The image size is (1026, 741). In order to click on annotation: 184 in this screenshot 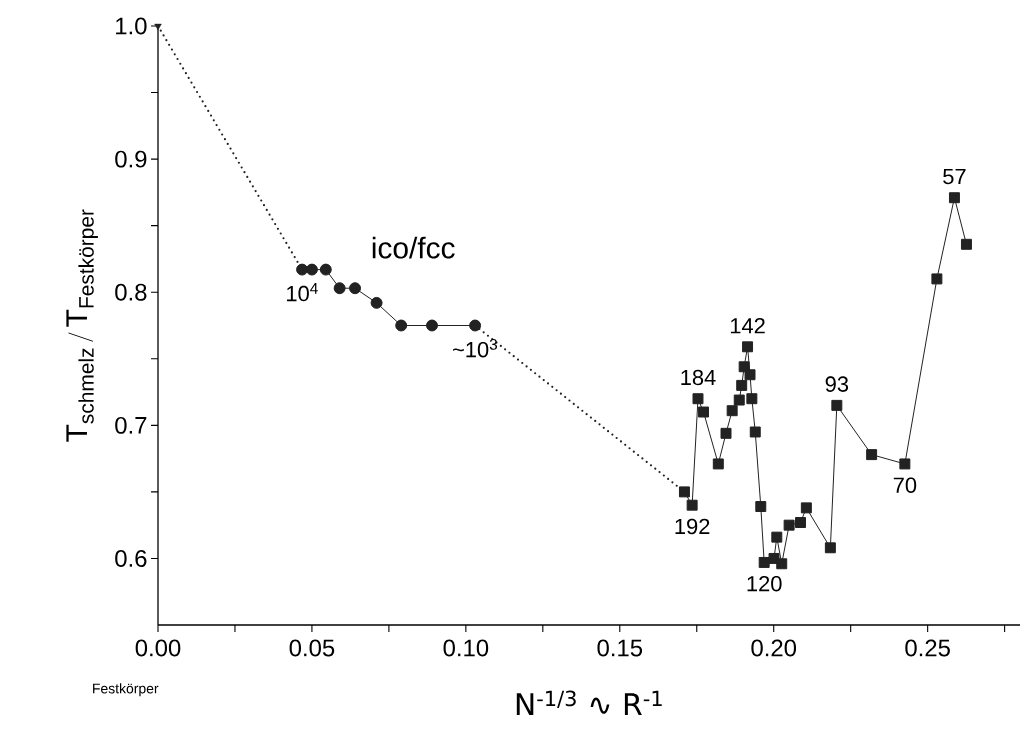, I will do `click(698, 377)`.